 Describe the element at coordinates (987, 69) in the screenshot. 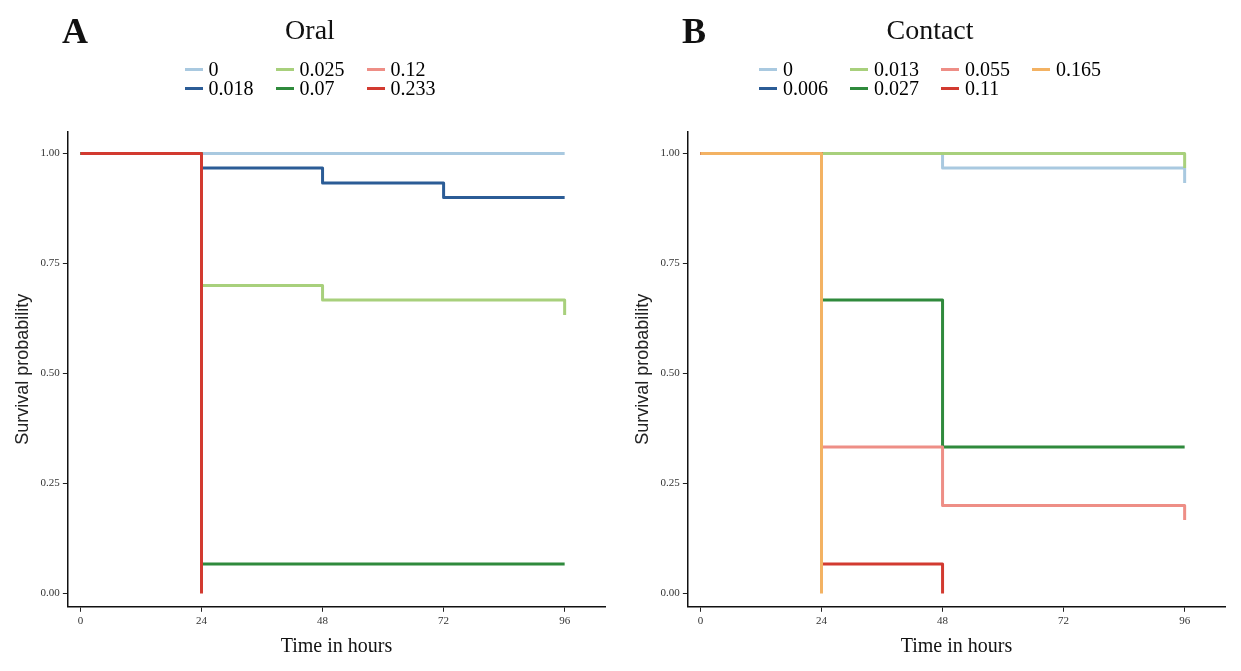

I see `legend-label: 0.055` at that location.